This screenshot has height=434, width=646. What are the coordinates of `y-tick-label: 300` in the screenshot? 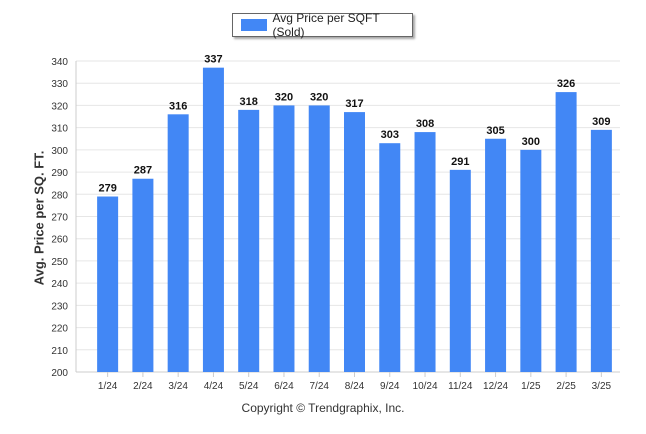 It's located at (59, 151).